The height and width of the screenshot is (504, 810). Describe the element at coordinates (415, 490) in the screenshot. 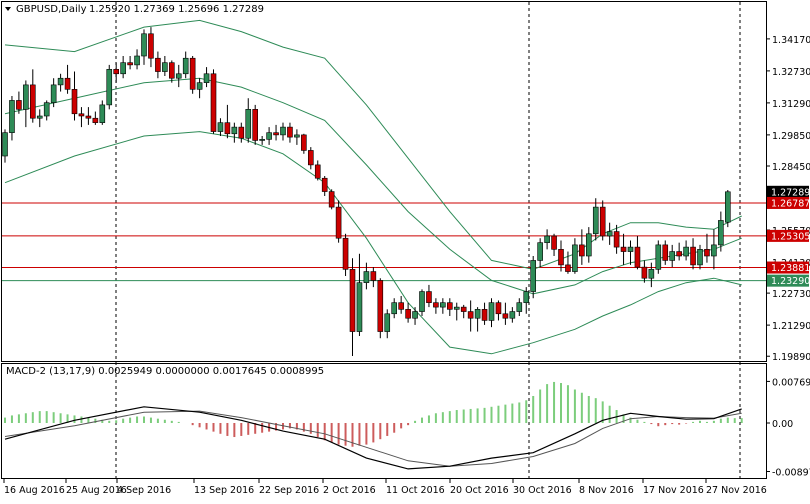

I see `date-axis-label: 11 Oct 2016` at that location.